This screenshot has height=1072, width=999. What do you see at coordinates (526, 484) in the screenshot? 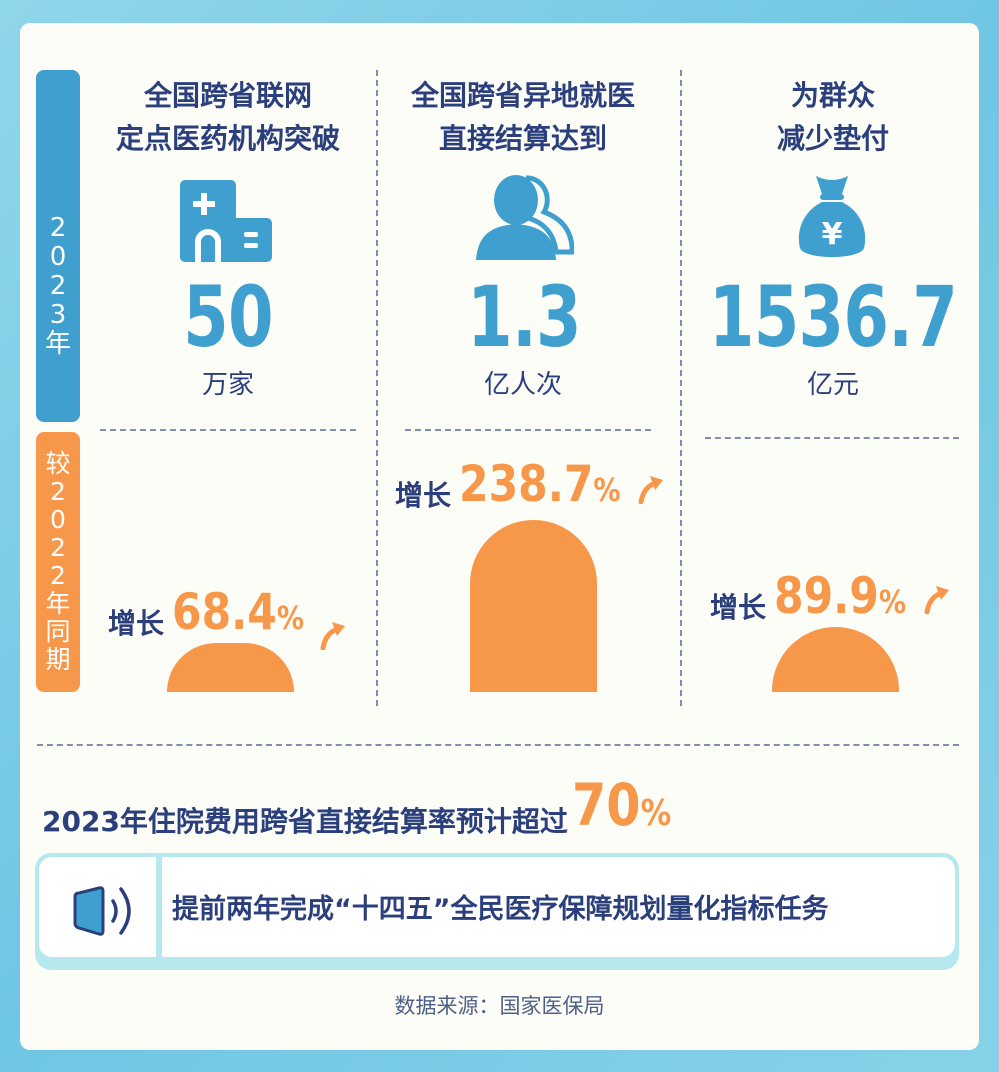
I see `growth-number: 238.7` at bounding box center [526, 484].